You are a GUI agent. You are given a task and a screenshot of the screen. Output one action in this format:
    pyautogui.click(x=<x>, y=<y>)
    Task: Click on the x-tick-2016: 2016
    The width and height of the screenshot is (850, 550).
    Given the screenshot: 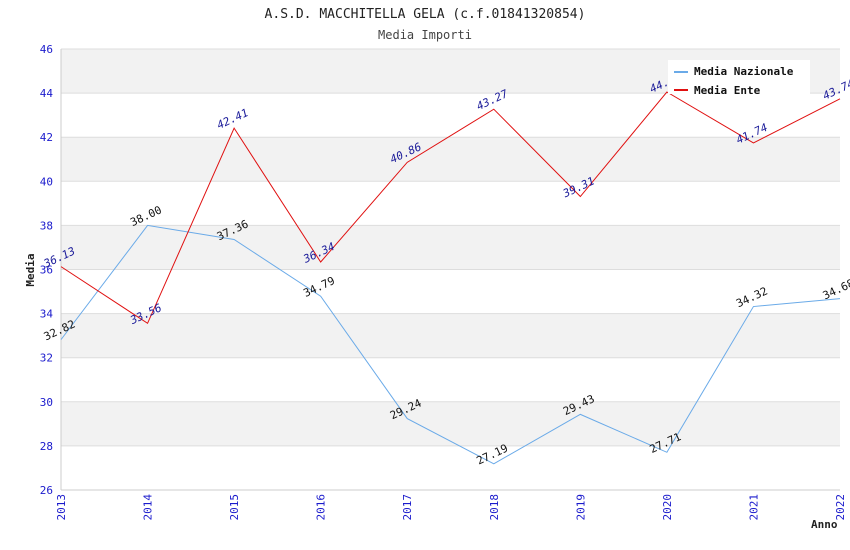 What is the action you would take?
    pyautogui.click(x=321, y=507)
    